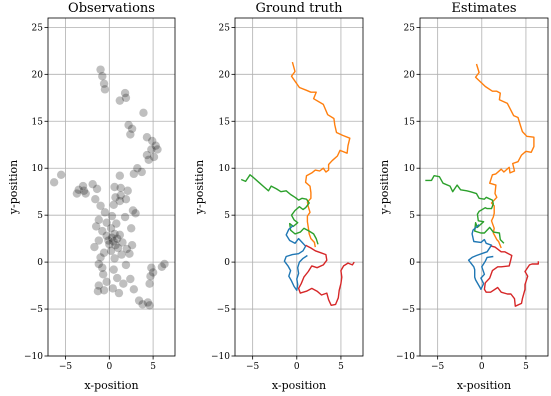 The width and height of the screenshot is (551, 396). What do you see at coordinates (299, 385) in the screenshot?
I see `x-axis-label: x-position` at bounding box center [299, 385].